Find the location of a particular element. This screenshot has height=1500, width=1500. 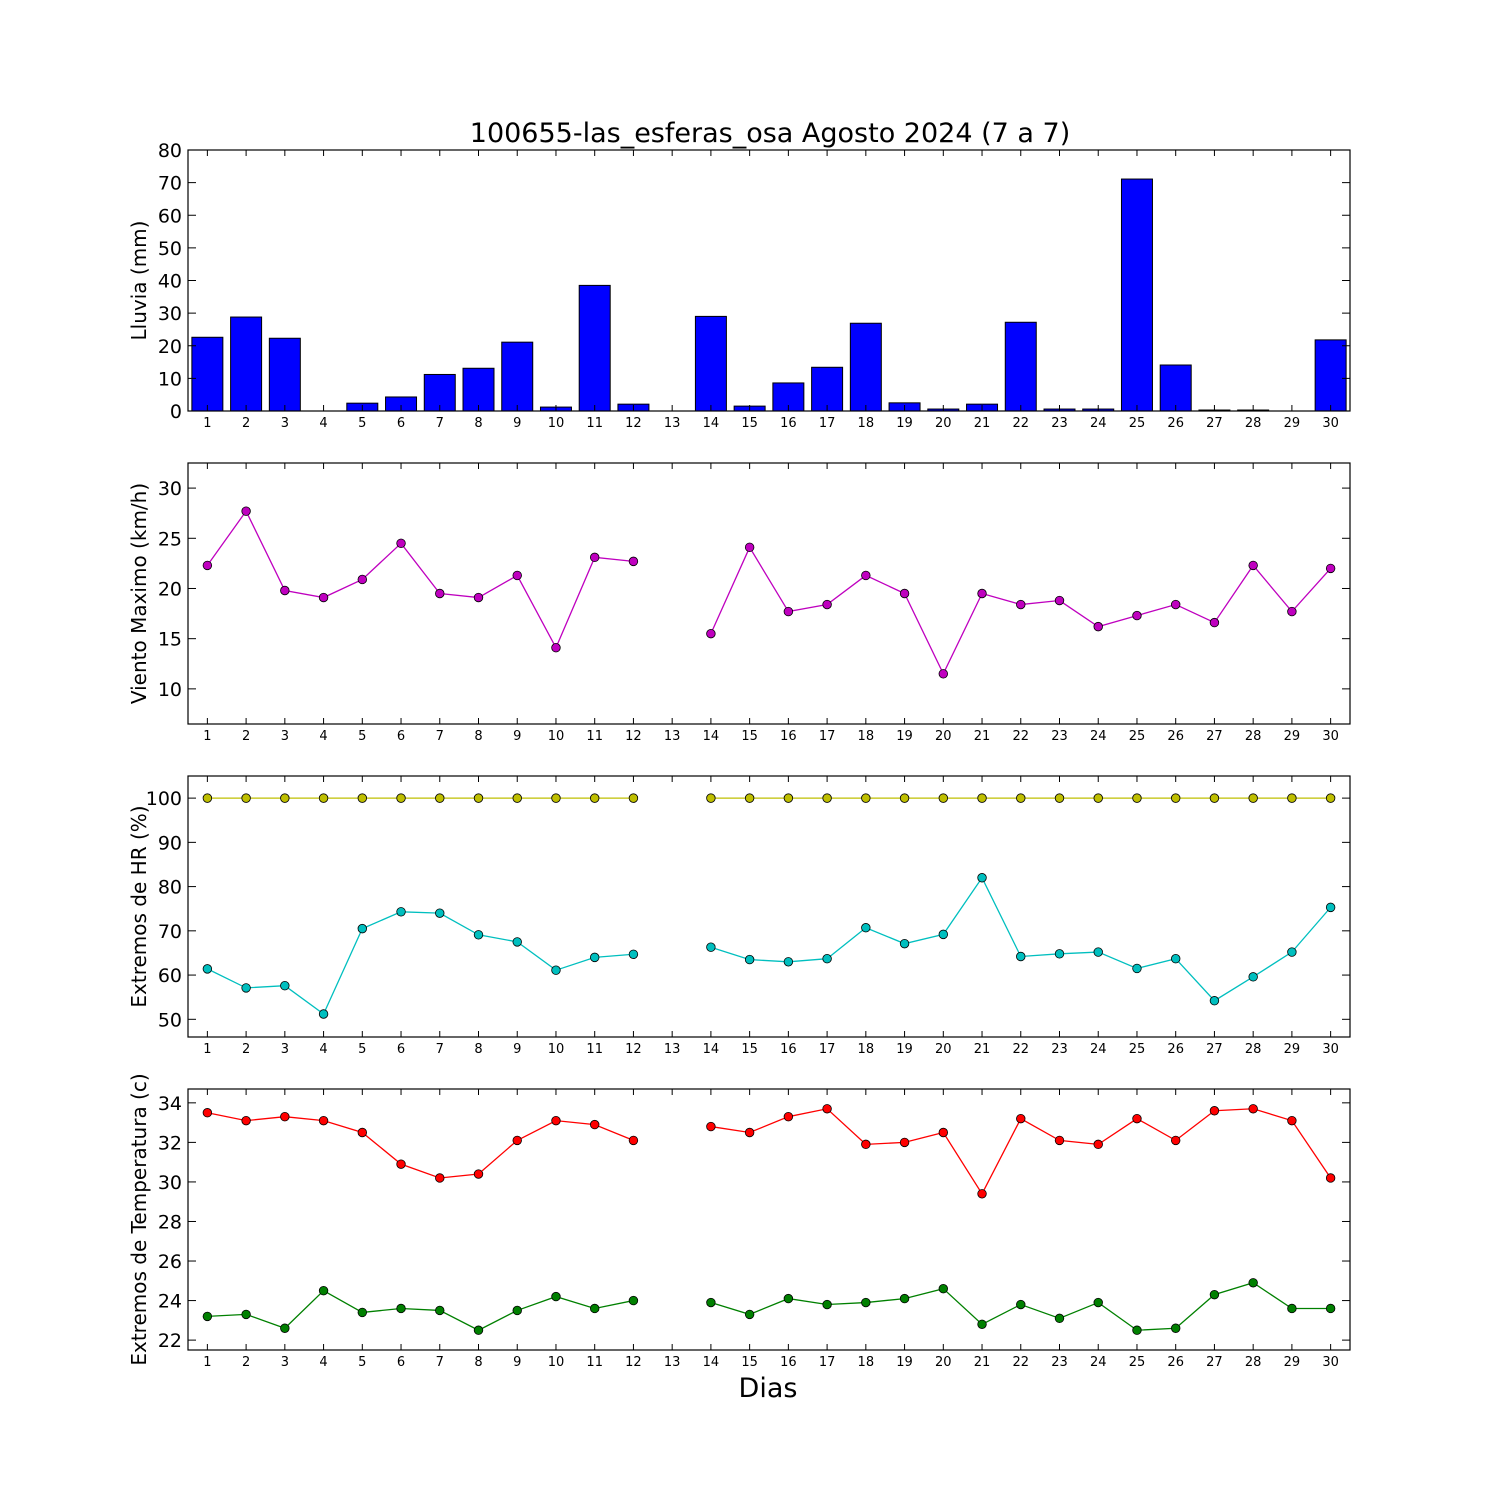

x-tick-label: 9 is located at coordinates (517, 1049).